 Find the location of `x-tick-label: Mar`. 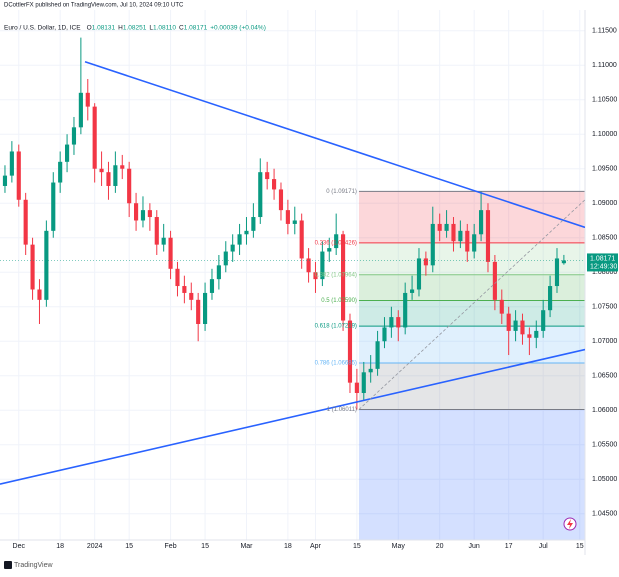

x-tick-label: Mar is located at coordinates (246, 546).